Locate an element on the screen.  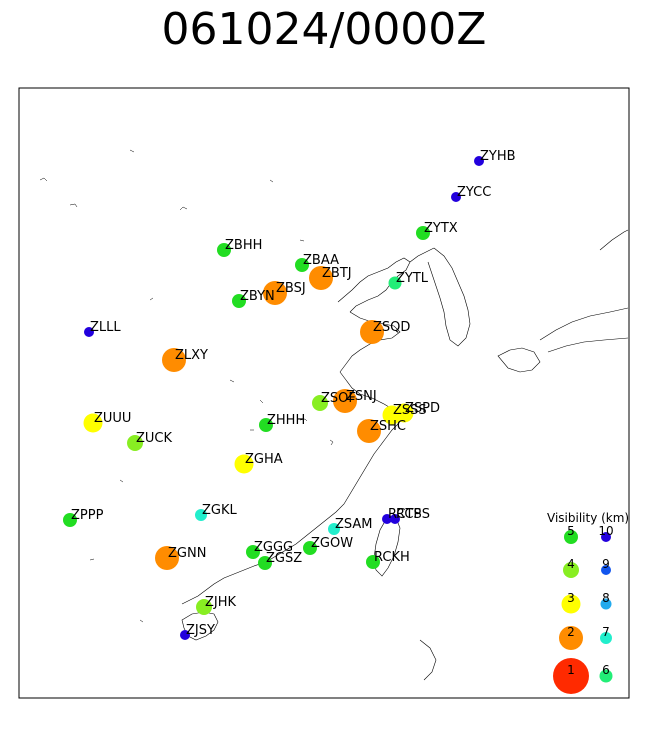
legend-label-10: 10 is located at coordinates (605, 531).